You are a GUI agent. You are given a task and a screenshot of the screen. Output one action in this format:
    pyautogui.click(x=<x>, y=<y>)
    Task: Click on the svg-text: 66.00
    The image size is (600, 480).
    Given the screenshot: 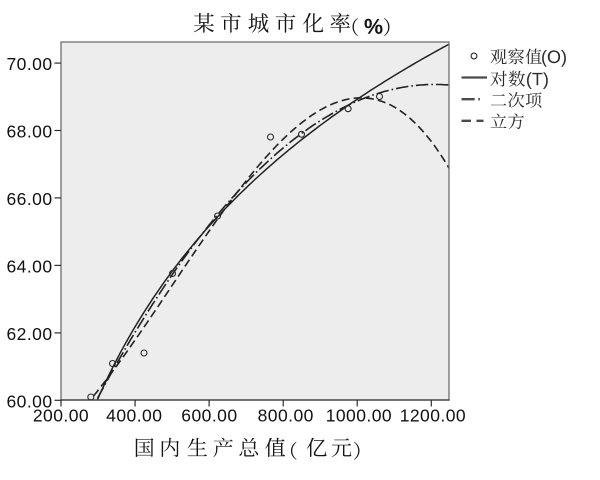 What is the action you would take?
    pyautogui.click(x=29, y=199)
    